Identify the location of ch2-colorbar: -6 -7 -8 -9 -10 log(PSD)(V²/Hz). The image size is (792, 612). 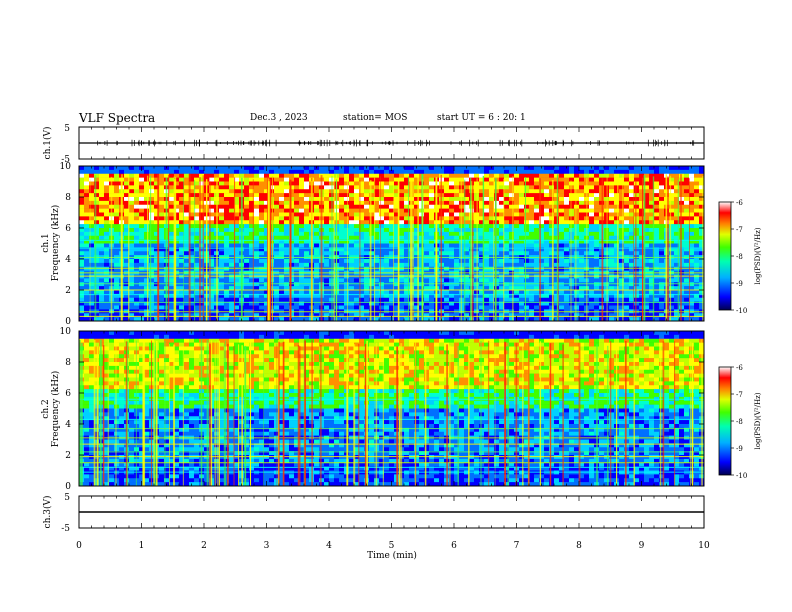
(740, 422).